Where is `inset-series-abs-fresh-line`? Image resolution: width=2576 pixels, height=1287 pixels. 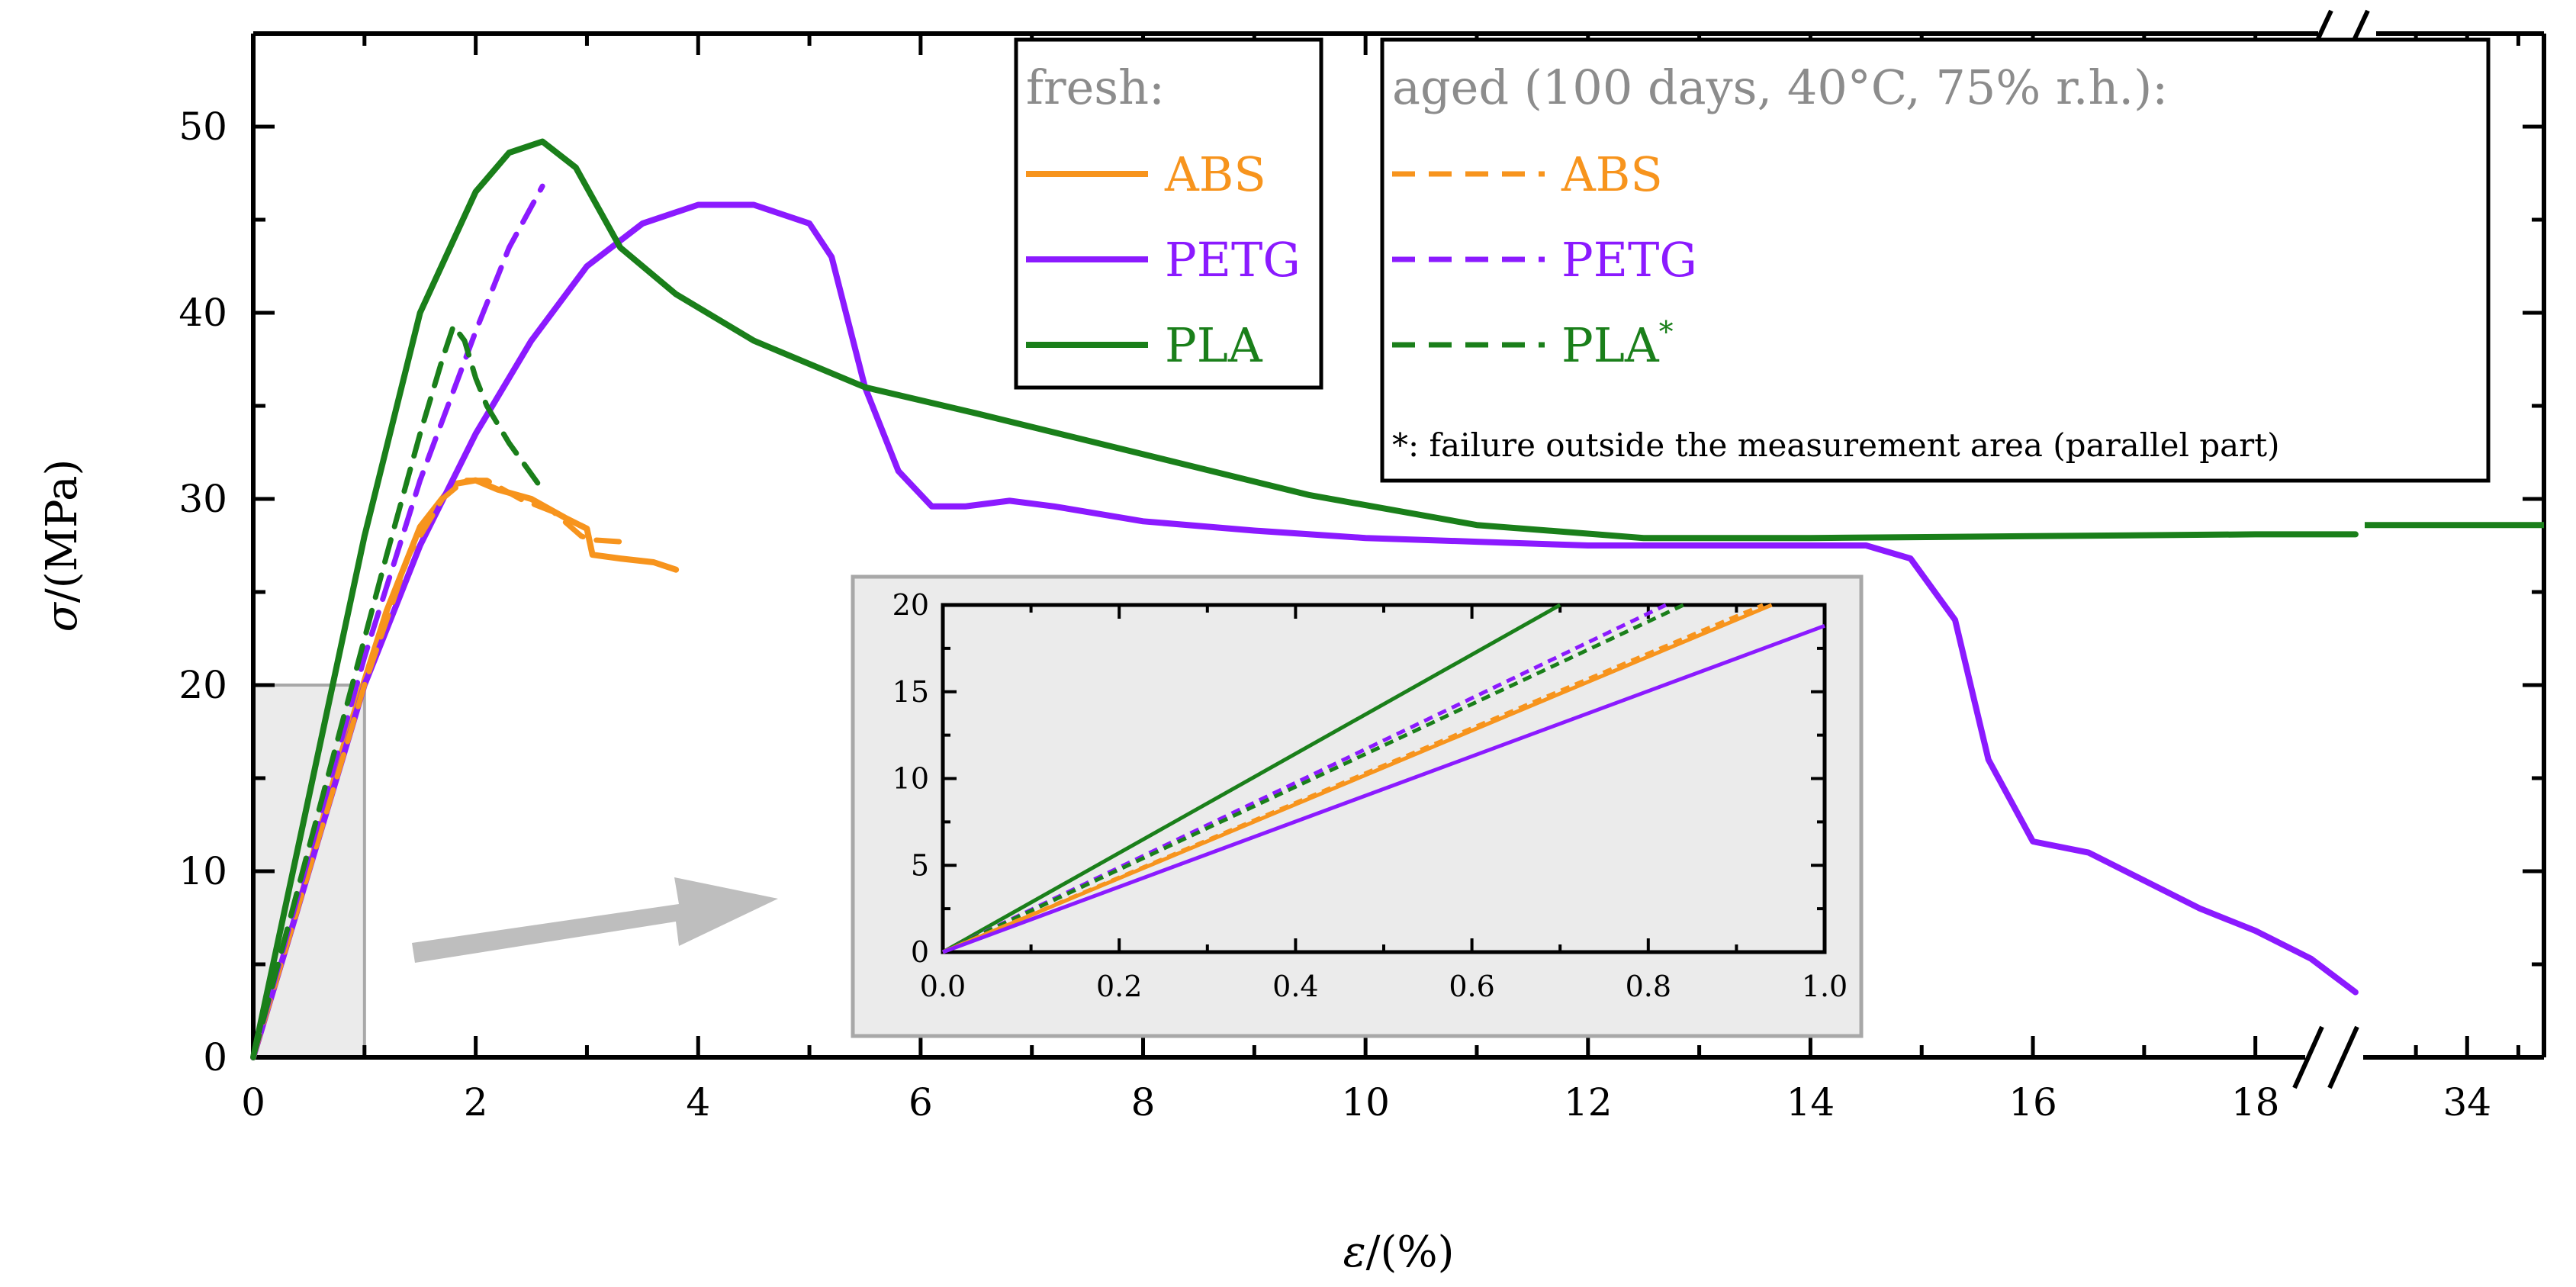 inset-series-abs-fresh-line is located at coordinates (1357, 778).